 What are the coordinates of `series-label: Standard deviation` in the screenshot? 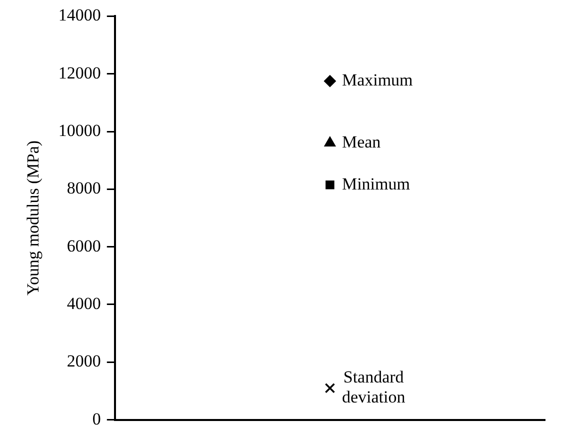 It's located at (374, 387).